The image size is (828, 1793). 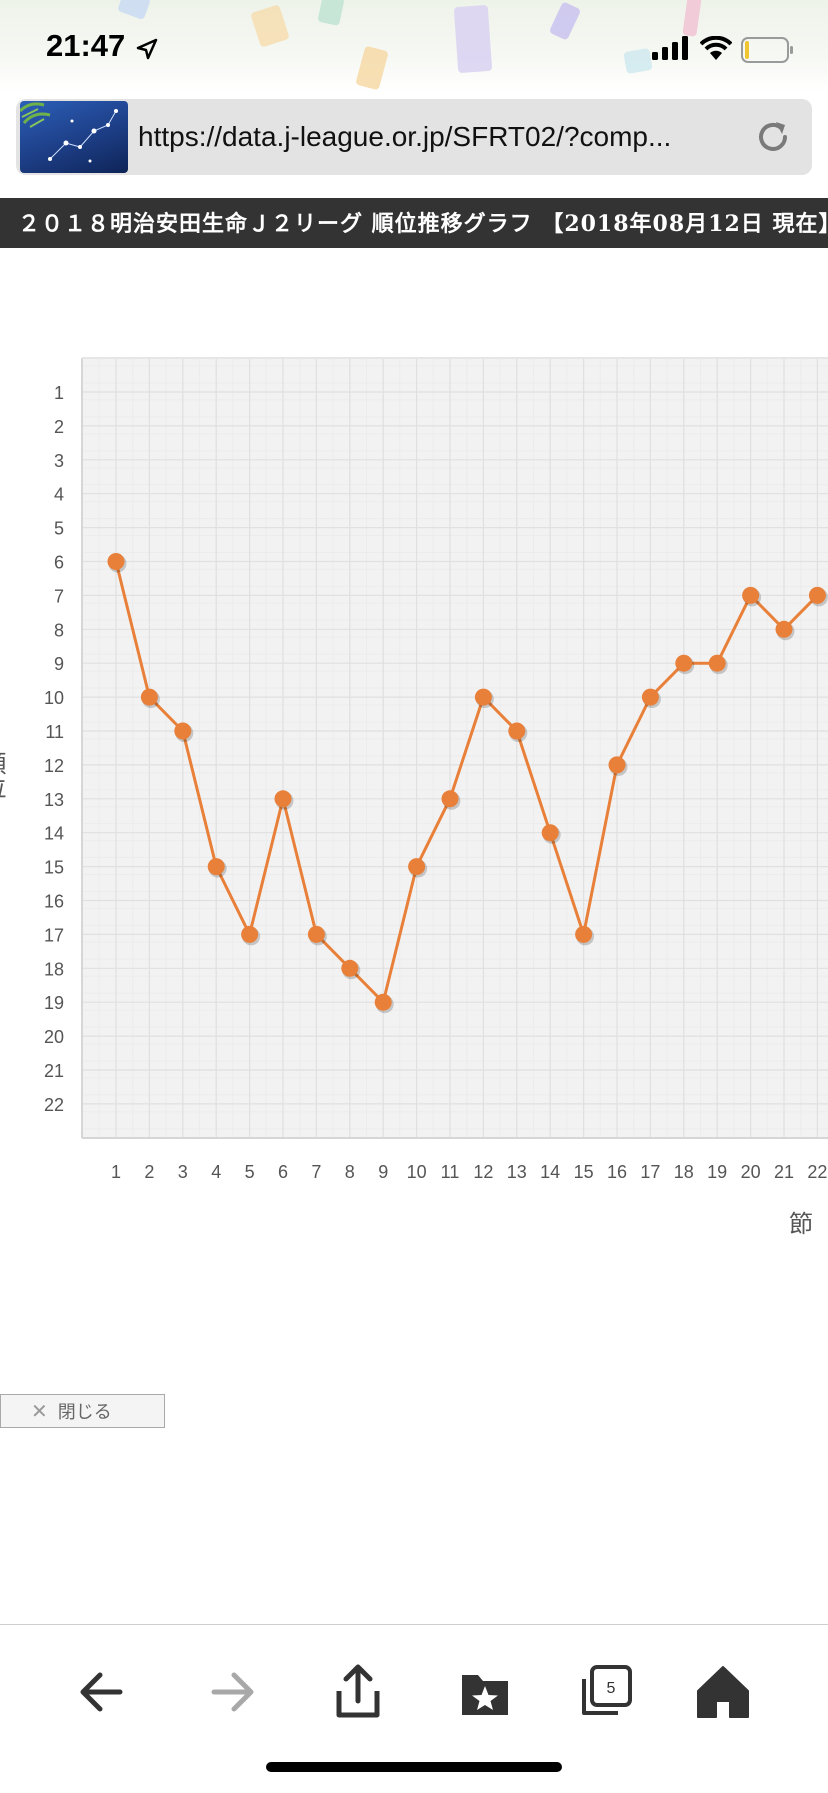 I want to click on home-indicator, so click(x=414, y=1767).